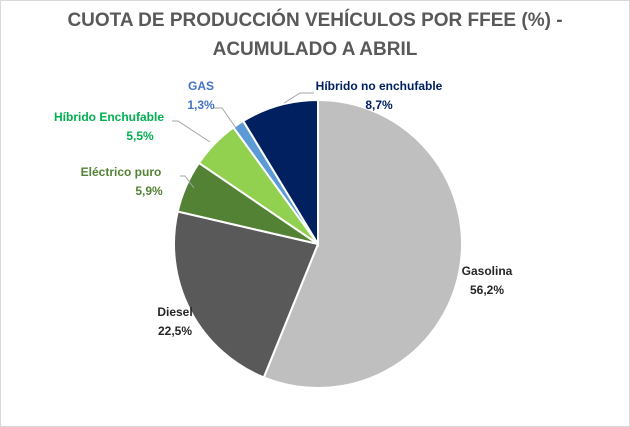 The height and width of the screenshot is (427, 630). I want to click on leader-line-hibrido-enchufable, so click(191, 131).